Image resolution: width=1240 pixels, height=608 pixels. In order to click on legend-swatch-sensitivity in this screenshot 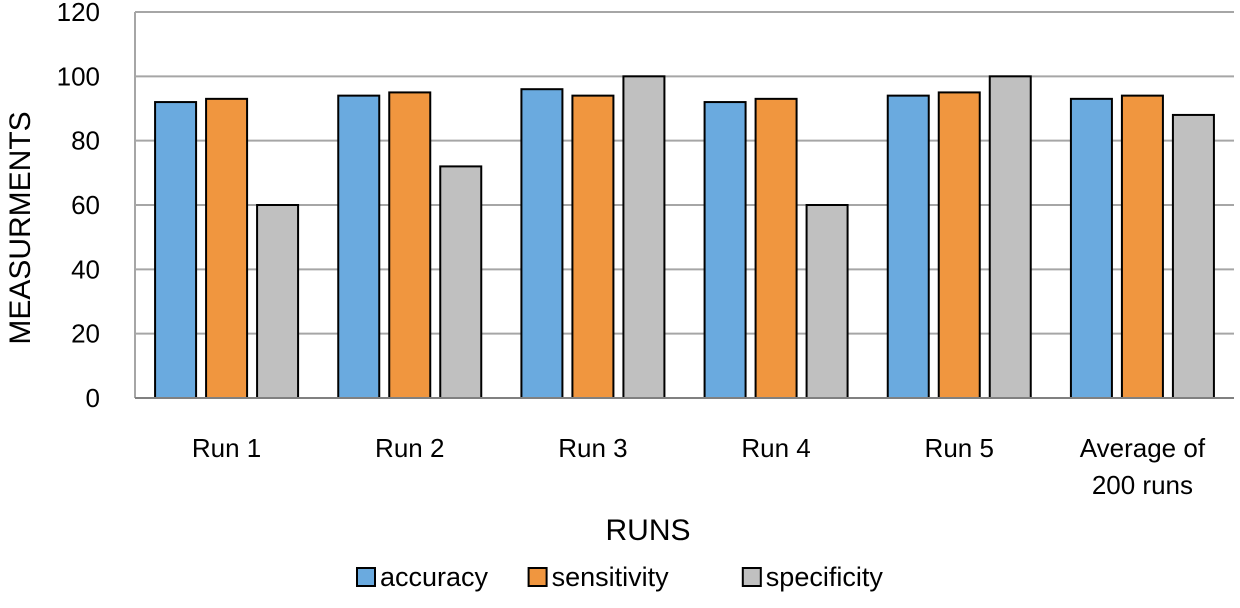, I will do `click(537, 577)`.